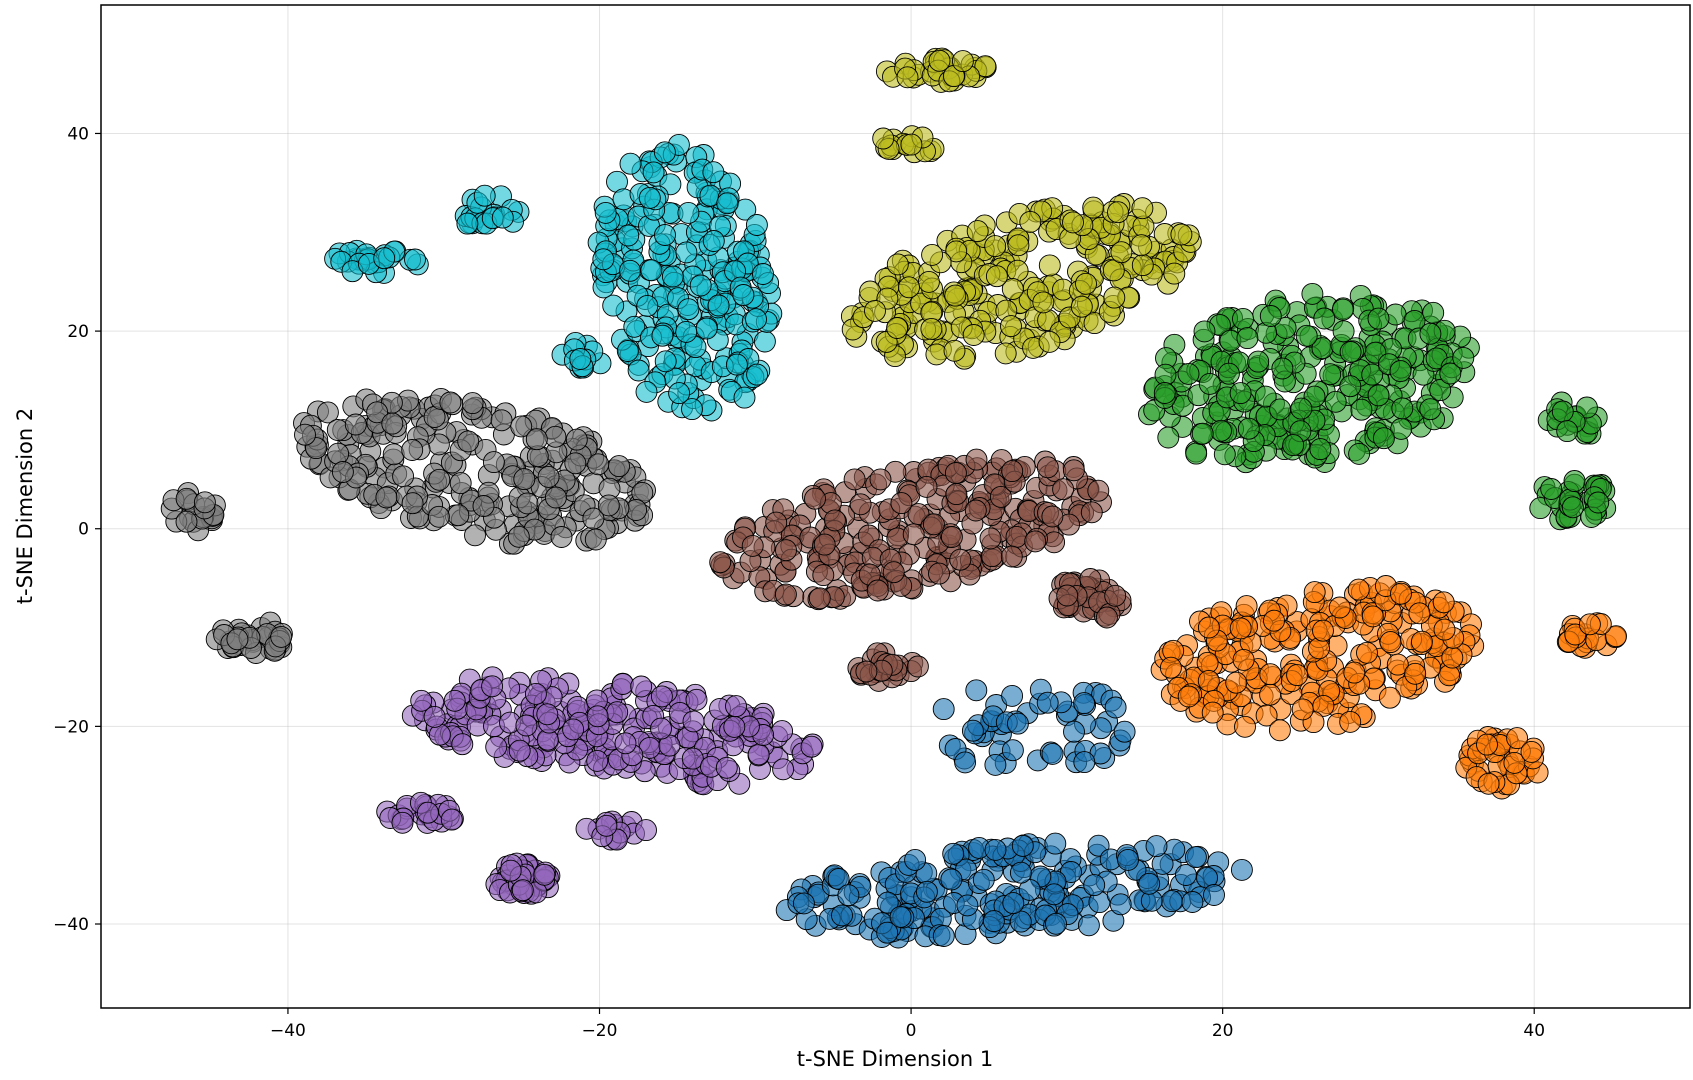 The image size is (1693, 1080). I want to click on y-axis-title: t-SNE Dimension 2, so click(25, 506).